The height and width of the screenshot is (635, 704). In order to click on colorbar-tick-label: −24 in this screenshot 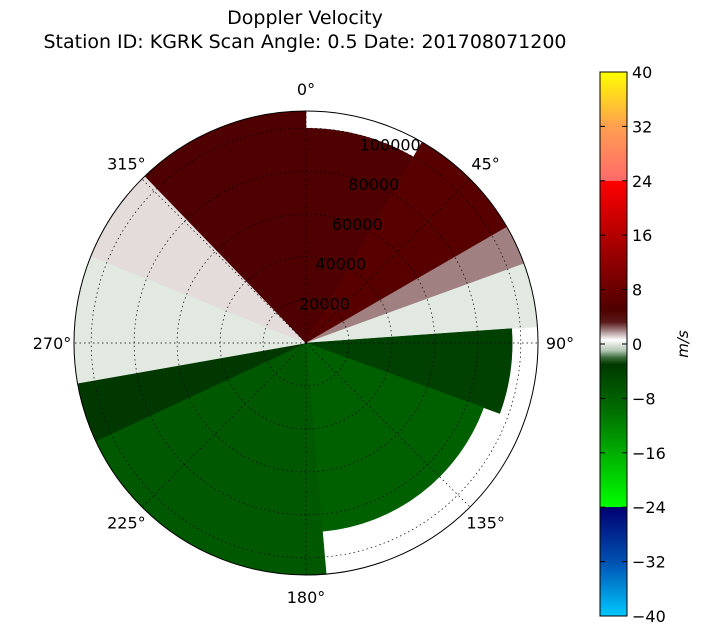, I will do `click(649, 507)`.